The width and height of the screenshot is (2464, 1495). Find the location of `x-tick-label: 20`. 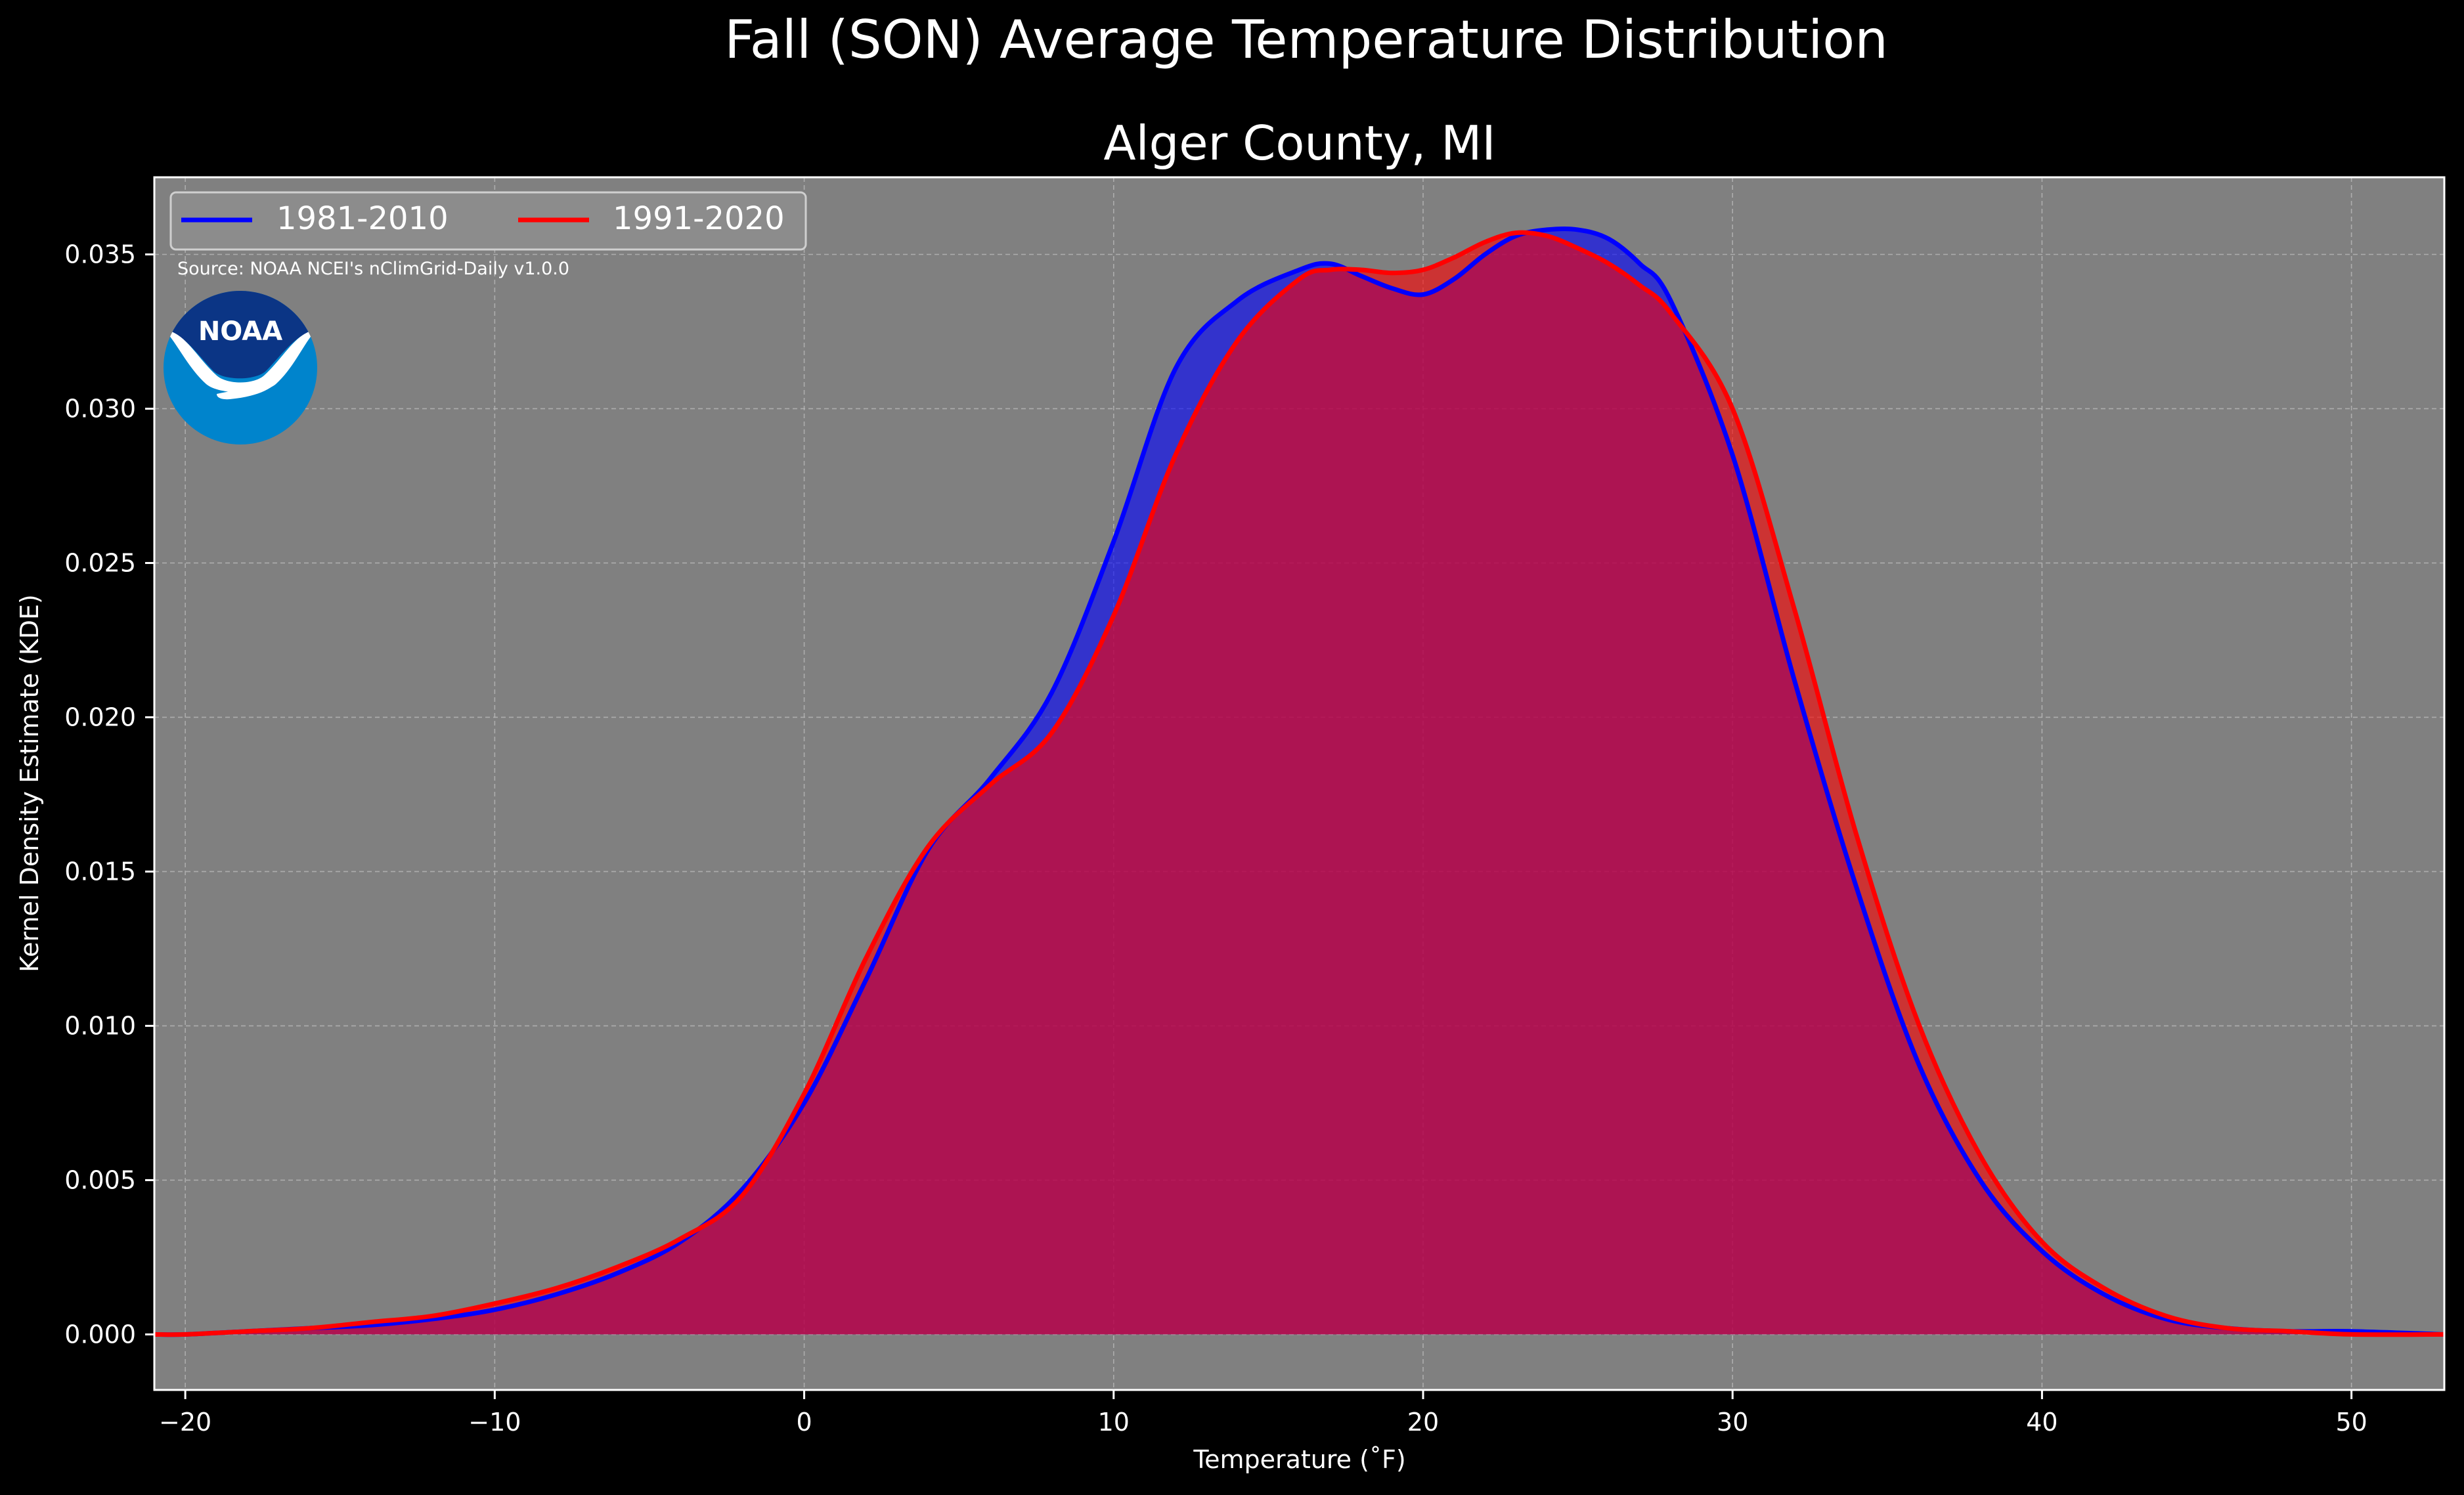

x-tick-label: 20 is located at coordinates (1423, 1422).